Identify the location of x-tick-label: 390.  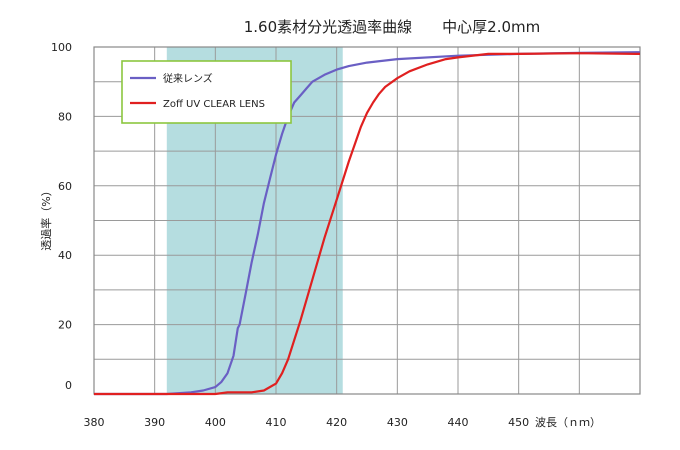
(154, 422).